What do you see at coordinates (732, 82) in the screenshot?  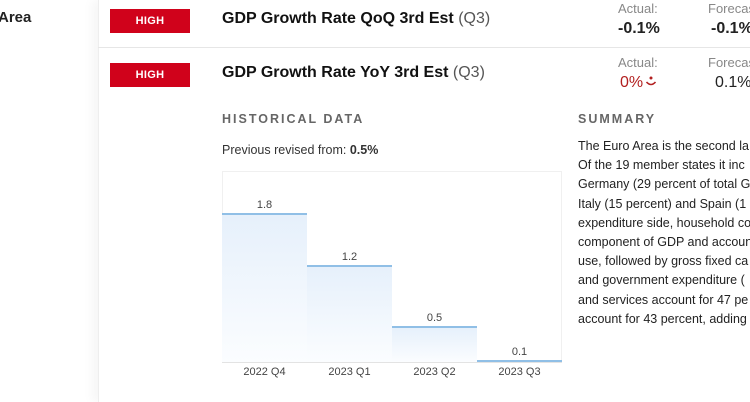 I see `forecast-value: 0.1%` at bounding box center [732, 82].